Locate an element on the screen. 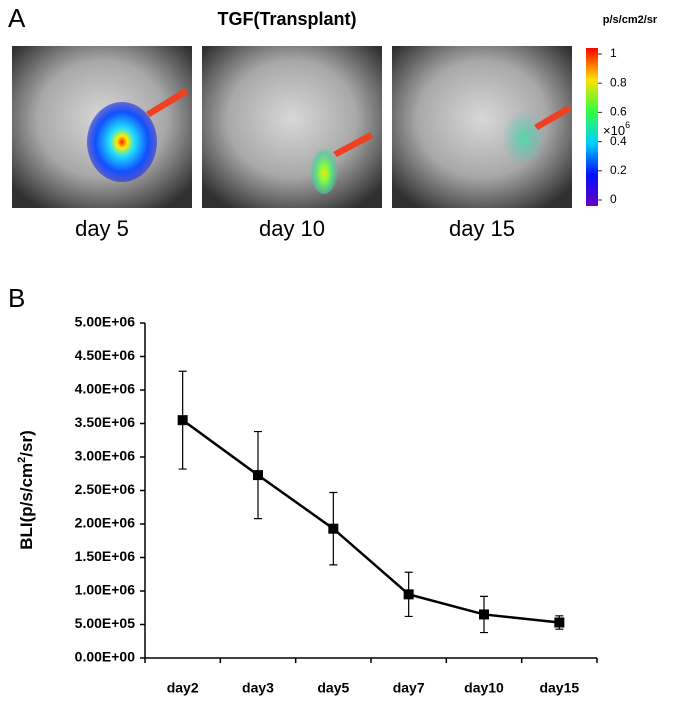 This screenshot has width=674, height=703. y-label-part: /sr) is located at coordinates (26, 443).